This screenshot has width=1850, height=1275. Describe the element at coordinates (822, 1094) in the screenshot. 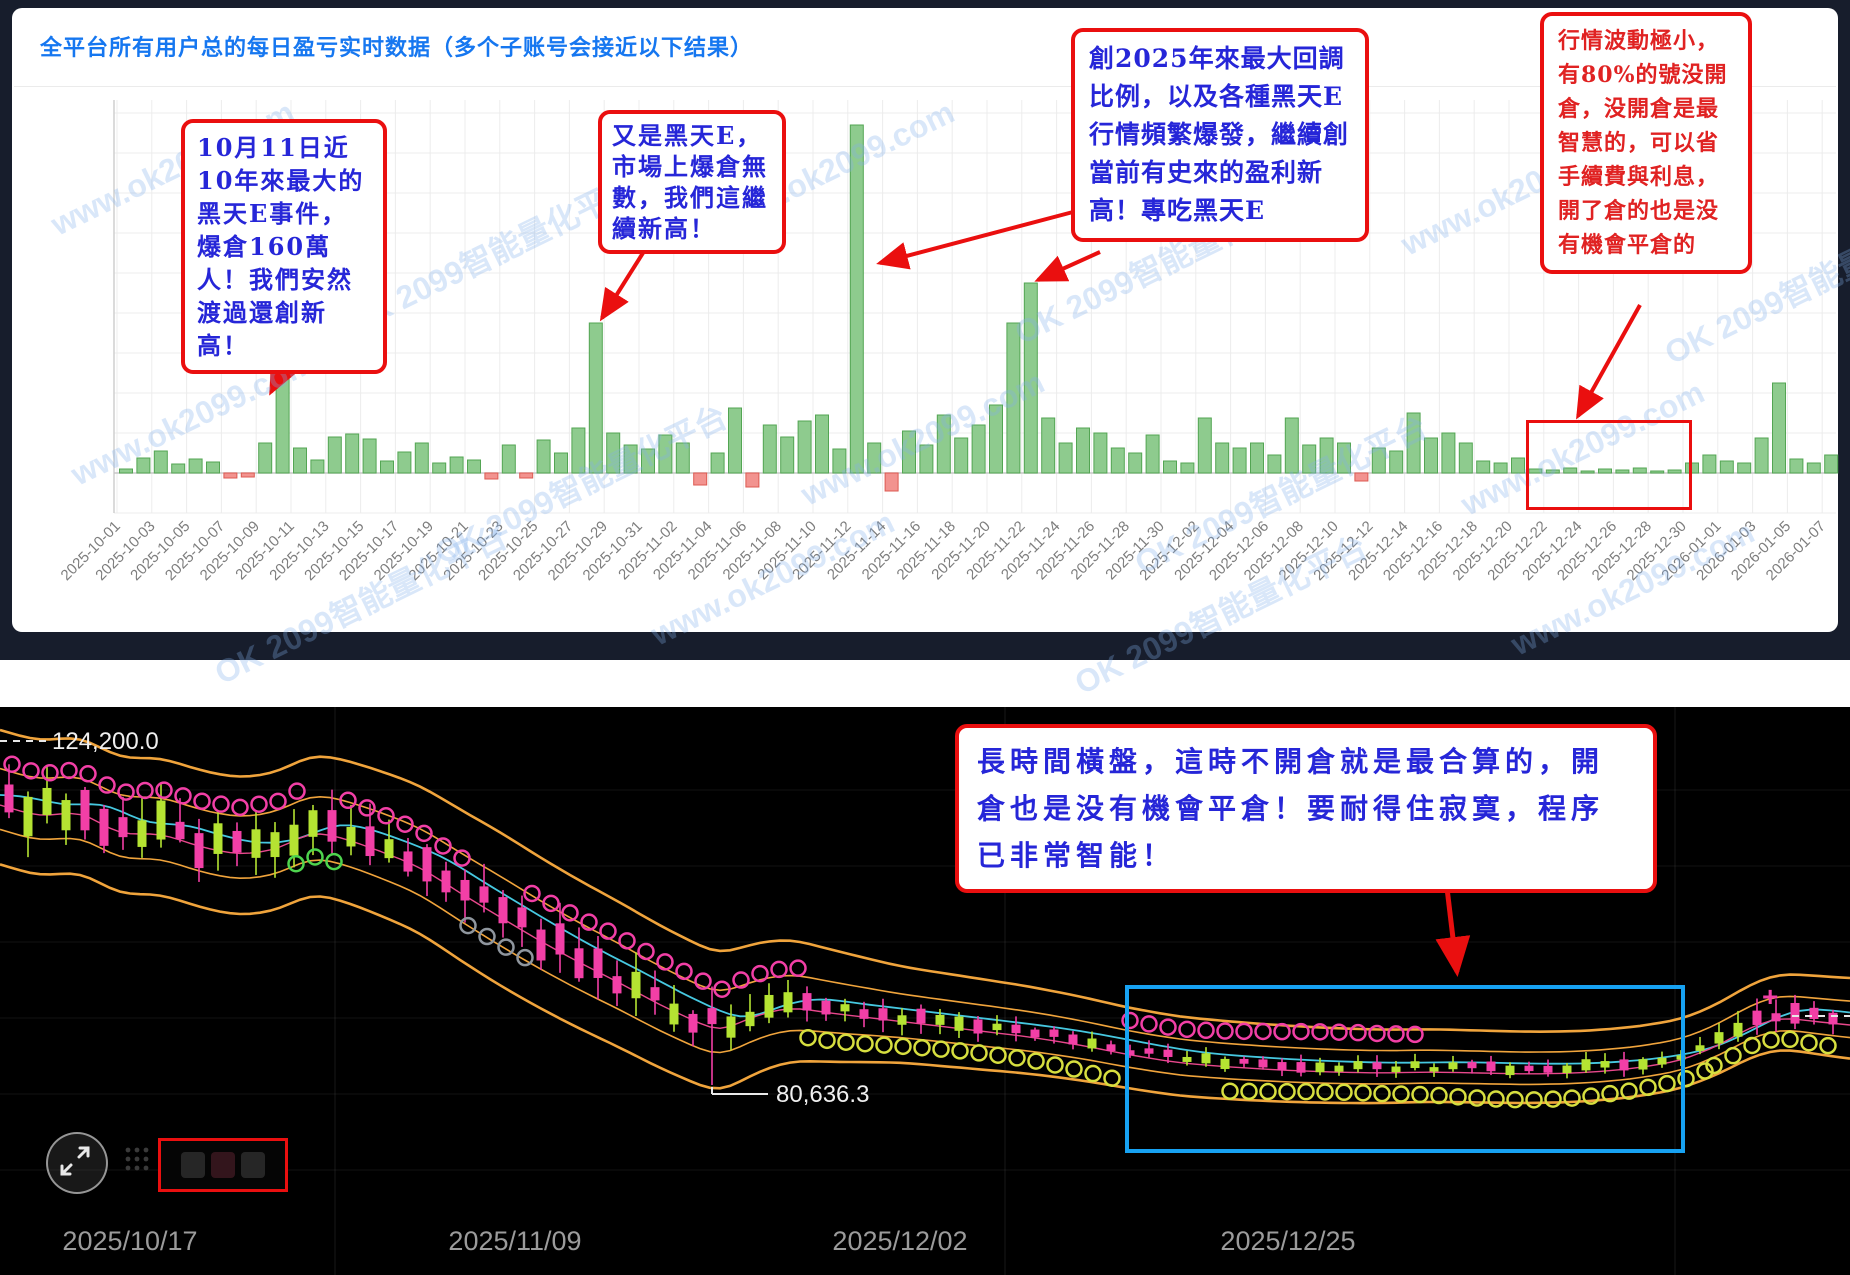

I see `price-label-low: 80,636.3` at that location.